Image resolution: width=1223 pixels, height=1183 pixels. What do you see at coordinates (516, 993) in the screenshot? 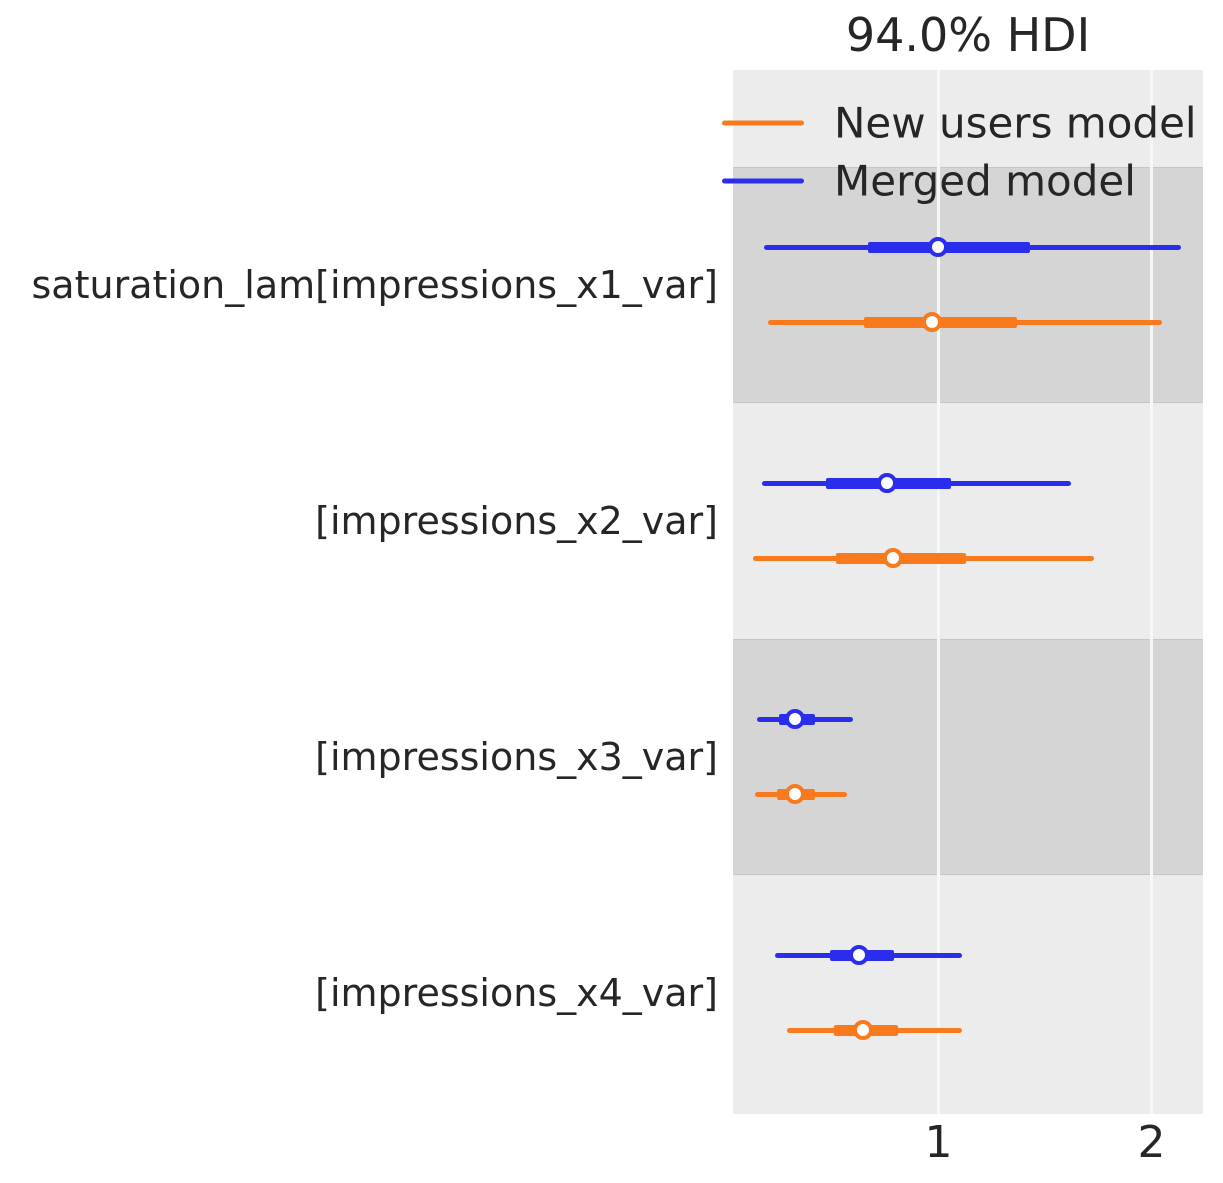
I see `y-axis-label: [impressions_x4_var]` at bounding box center [516, 993].